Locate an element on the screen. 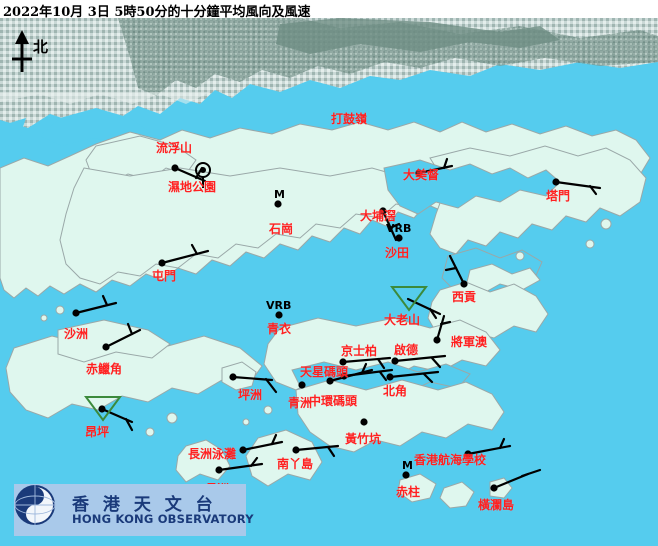  hko-logo-icon is located at coordinates (35, 505).